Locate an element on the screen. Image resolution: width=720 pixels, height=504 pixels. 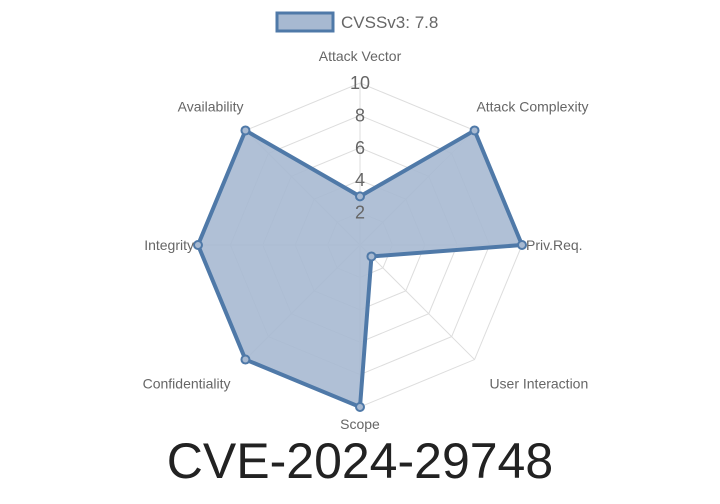
tick-label: 10 is located at coordinates (360, 83).